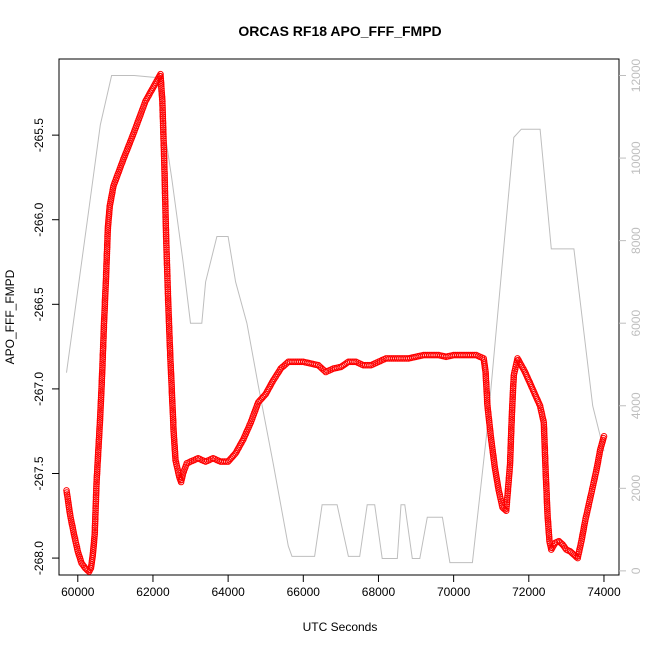  I want to click on x-tick-label: 68000, so click(379, 592).